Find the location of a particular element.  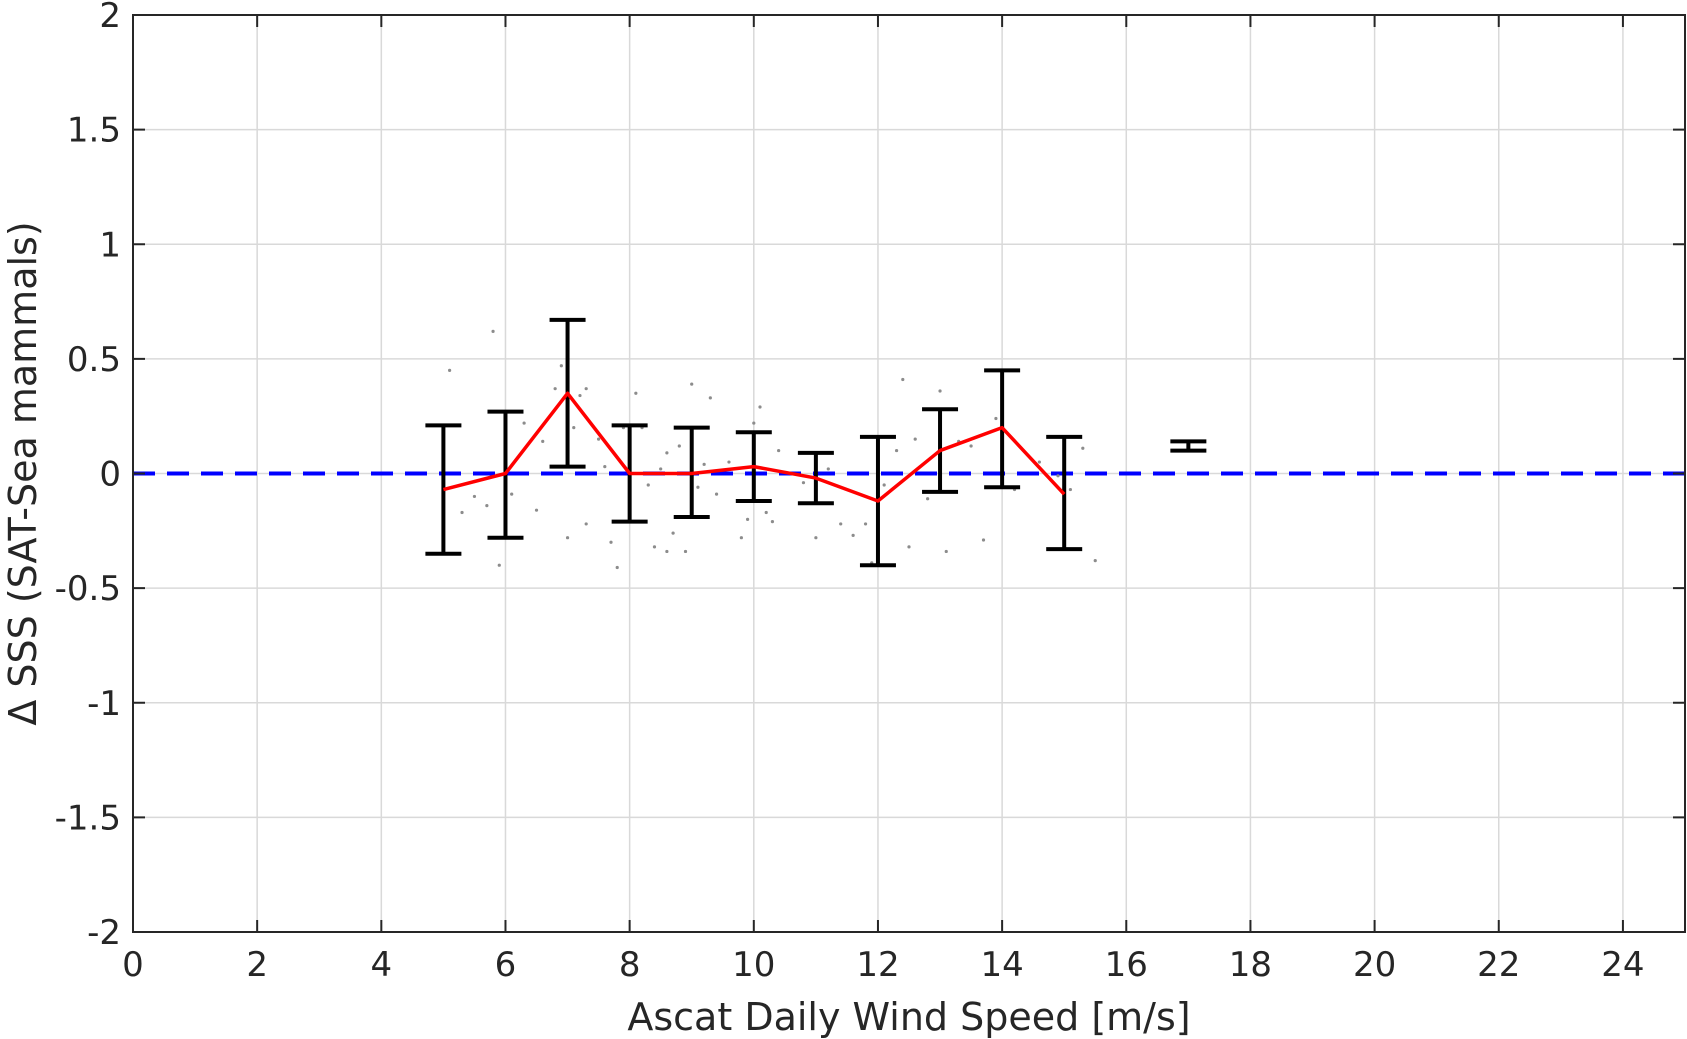

y-tick-label-0: -2 is located at coordinates (104, 933).